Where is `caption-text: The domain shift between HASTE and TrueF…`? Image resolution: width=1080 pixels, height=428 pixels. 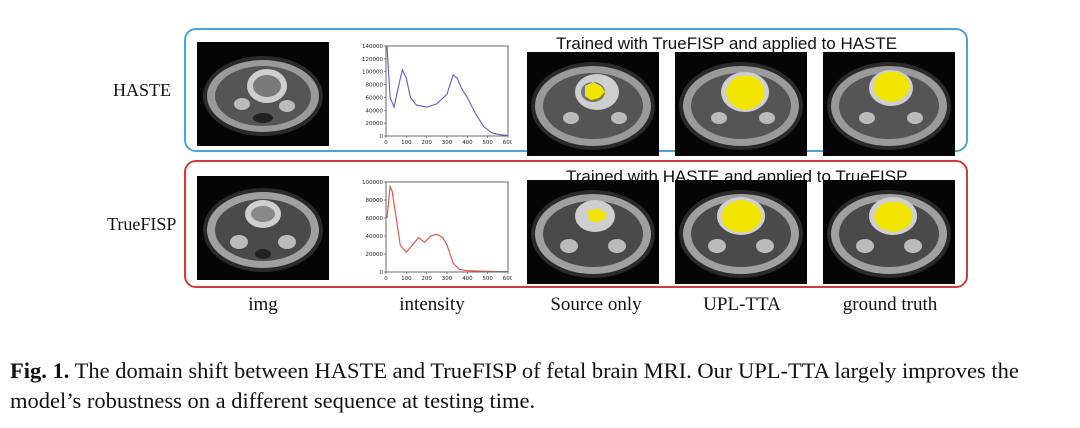
caption-text: The domain shift between HASTE and TrueF… is located at coordinates (514, 385).